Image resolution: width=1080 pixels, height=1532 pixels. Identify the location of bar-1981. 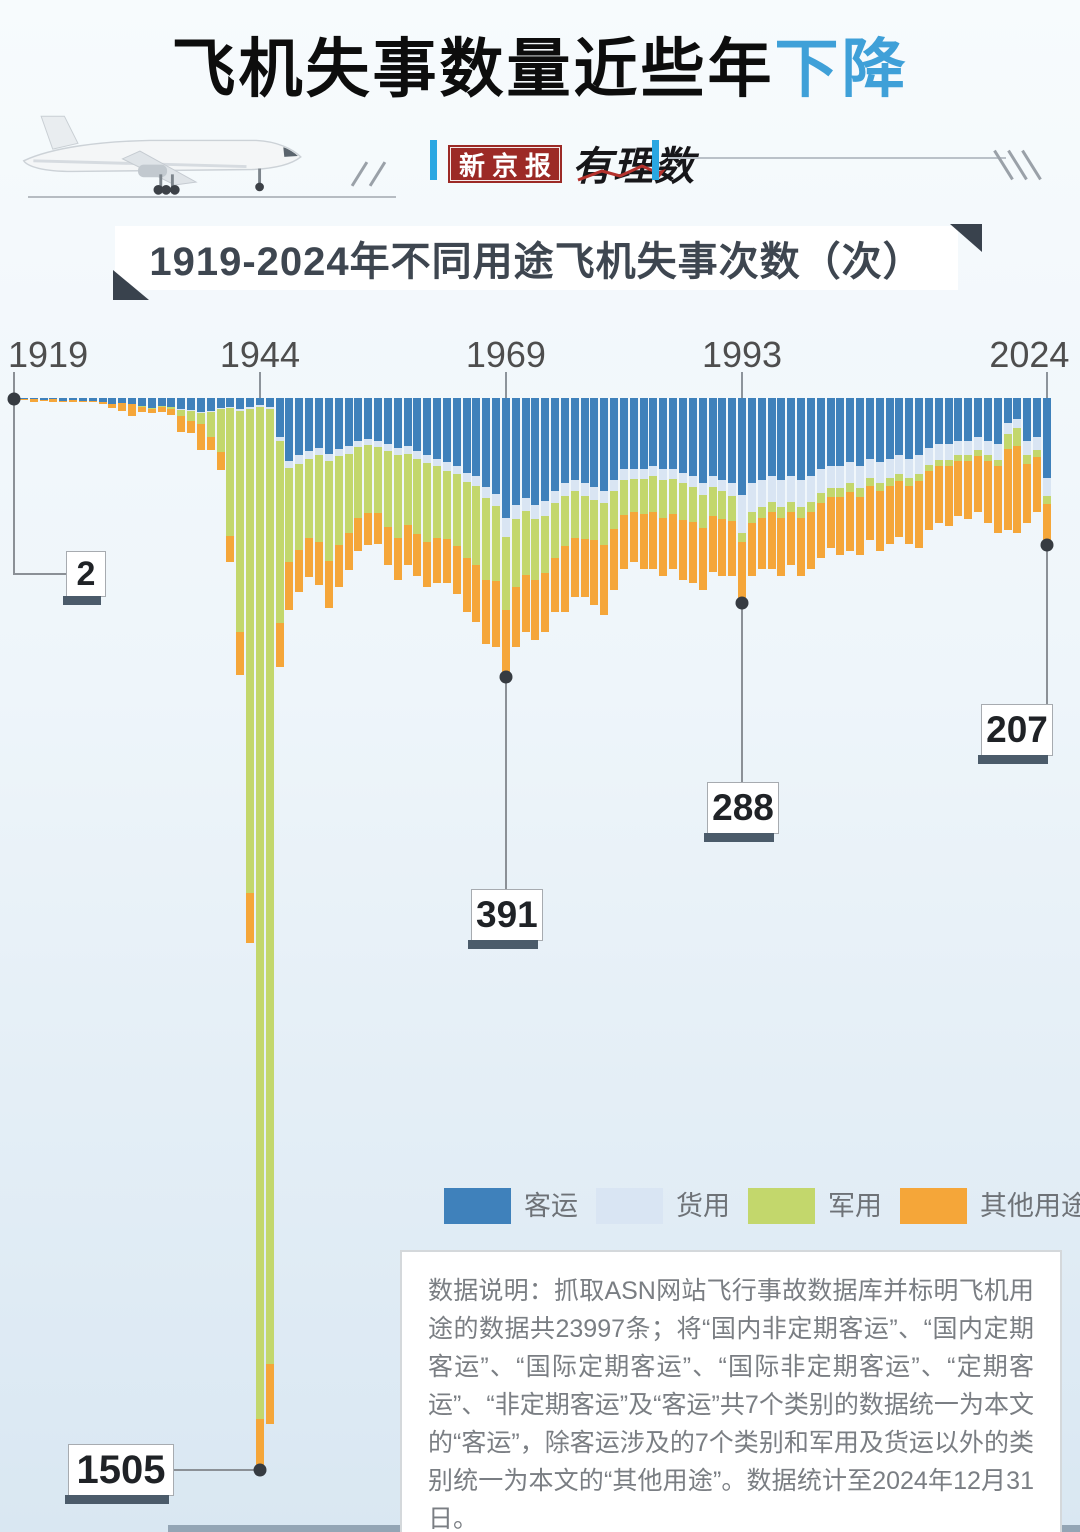
(623, 483).